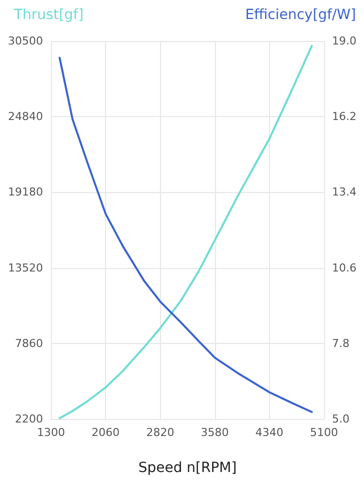 Image resolution: width=364 pixels, height=480 pixels. What do you see at coordinates (324, 432) in the screenshot?
I see `x-tick-label: 5100` at bounding box center [324, 432].